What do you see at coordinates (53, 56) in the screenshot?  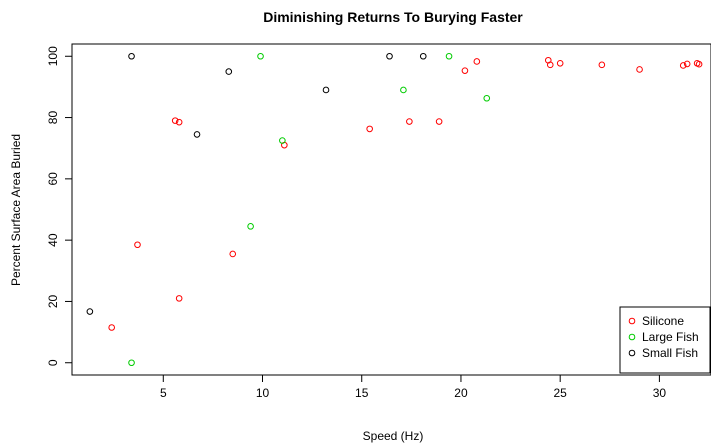 I see `y-tick-label: 100` at bounding box center [53, 56].